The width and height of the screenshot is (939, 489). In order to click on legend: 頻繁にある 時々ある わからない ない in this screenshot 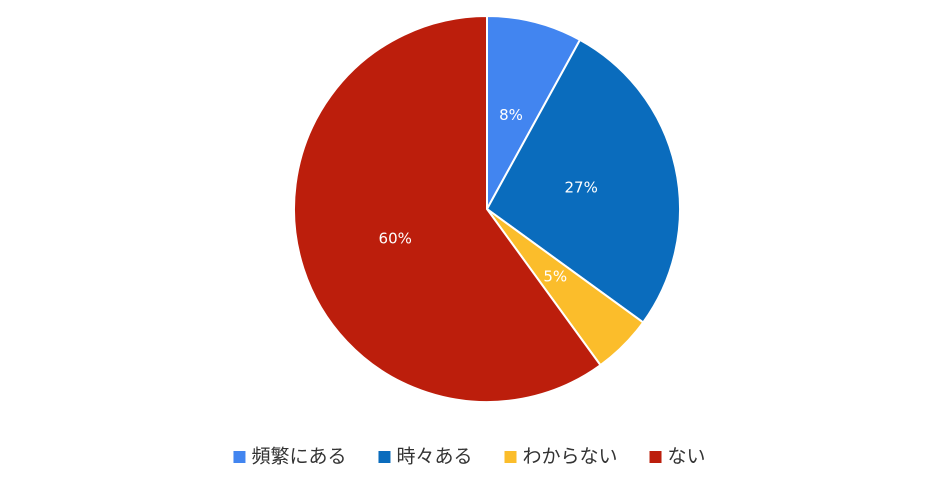, I will do `click(469, 457)`.